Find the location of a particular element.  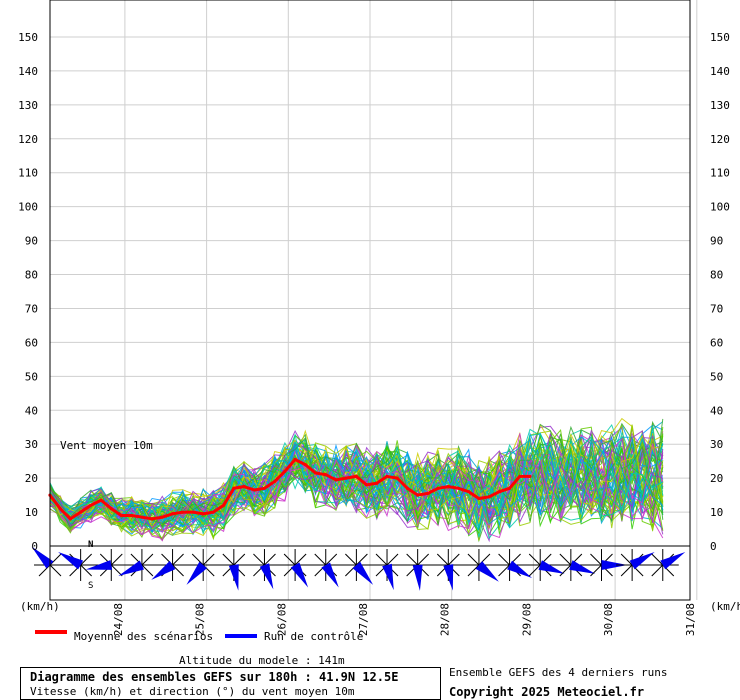

date-tick-label: 30/08 is located at coordinates (608, 619).